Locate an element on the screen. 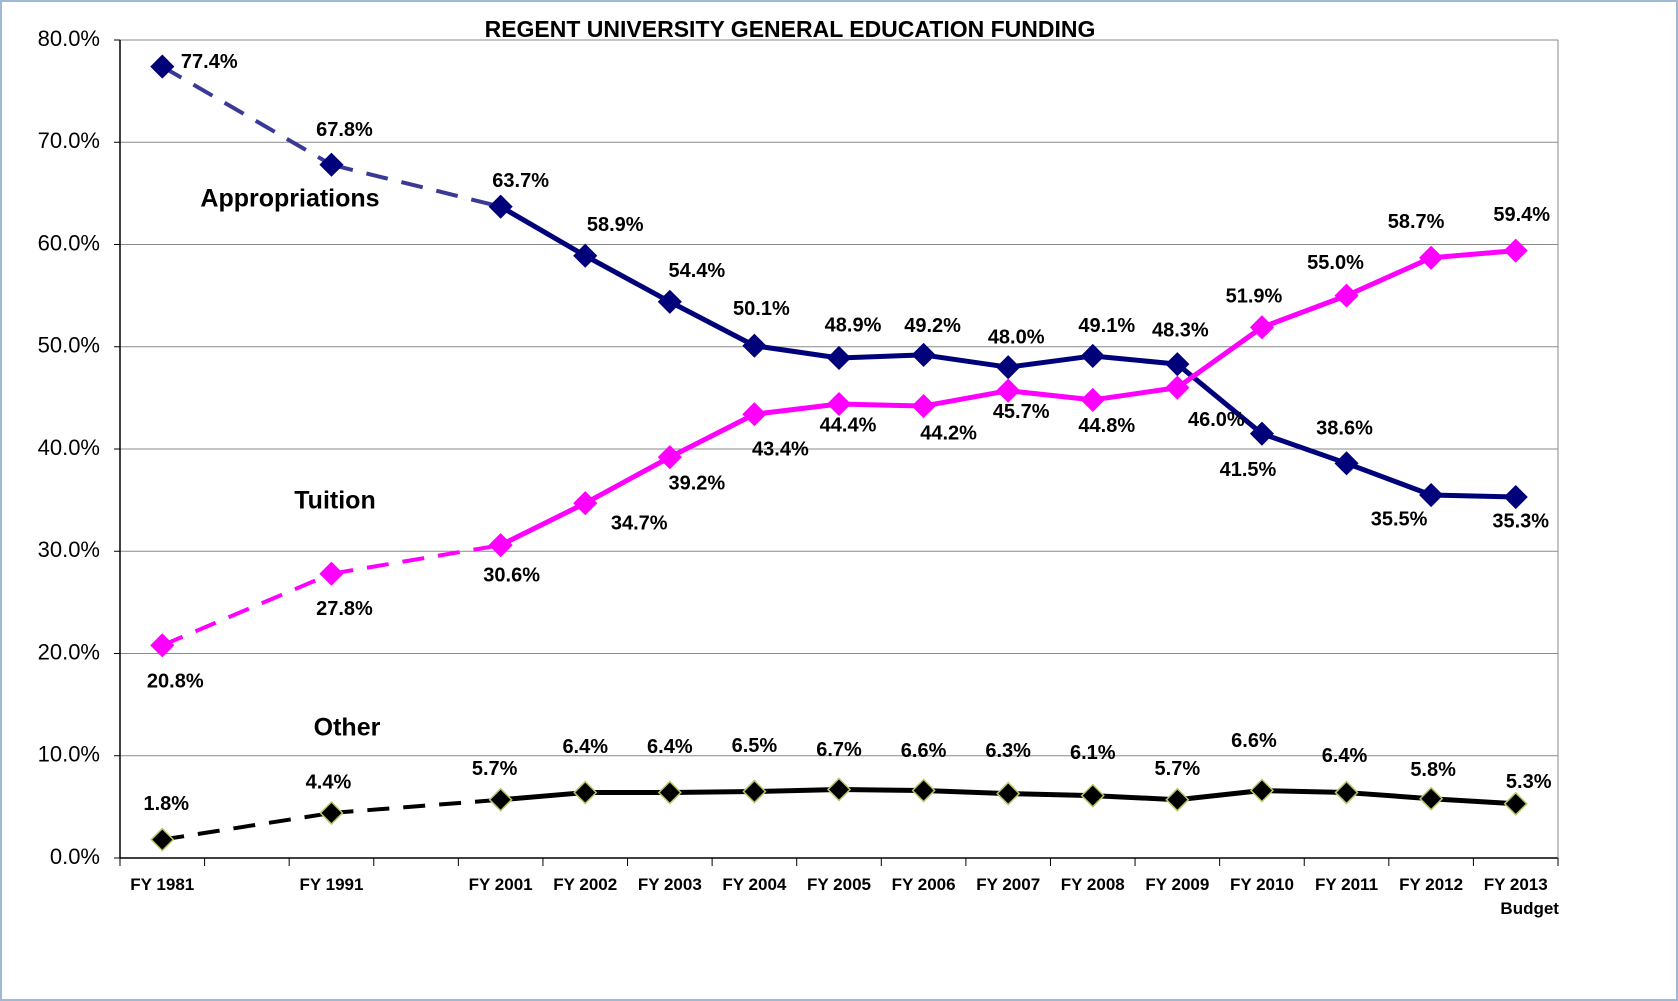  series-name: Tuition is located at coordinates (334, 501).